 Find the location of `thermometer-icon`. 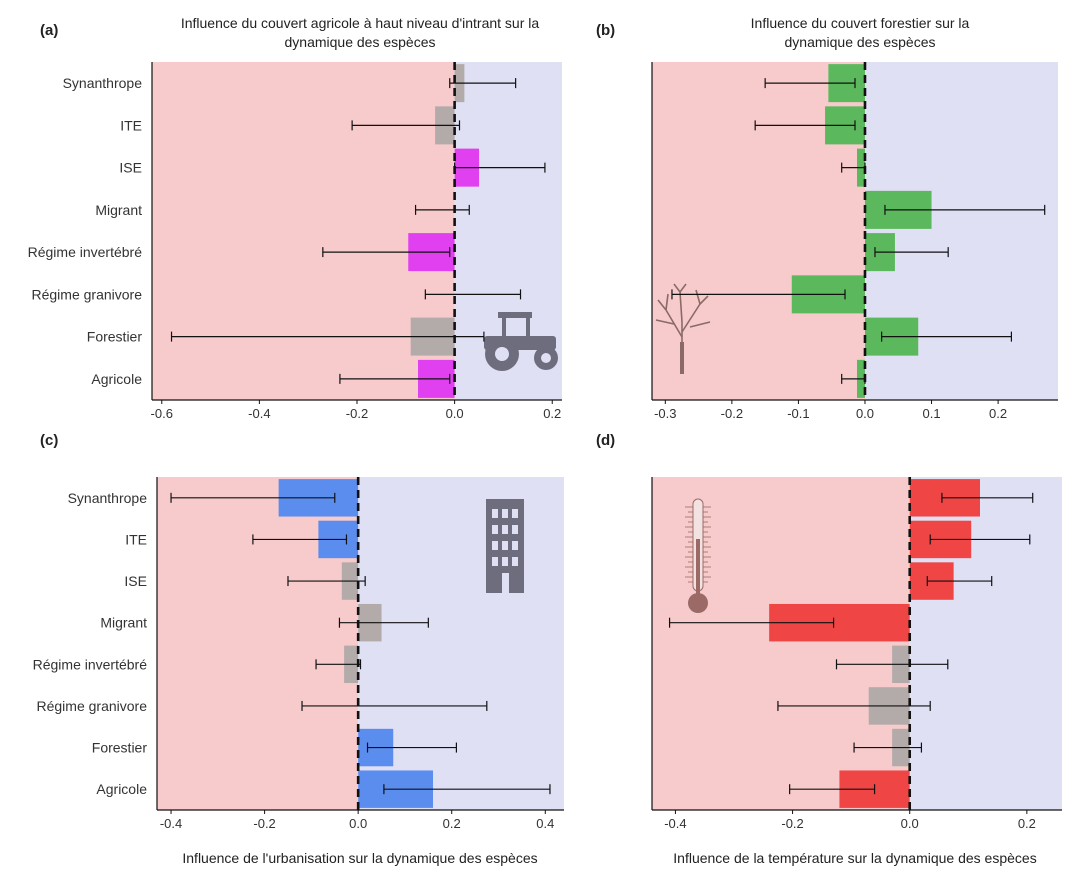

thermometer-icon is located at coordinates (698, 555).